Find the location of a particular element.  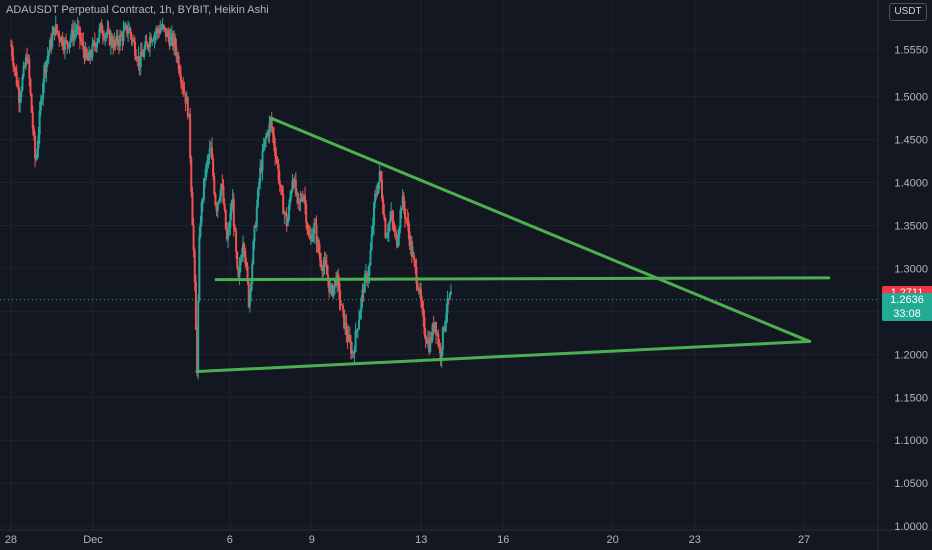

price-tag-countdown: 33:08 is located at coordinates (907, 313).